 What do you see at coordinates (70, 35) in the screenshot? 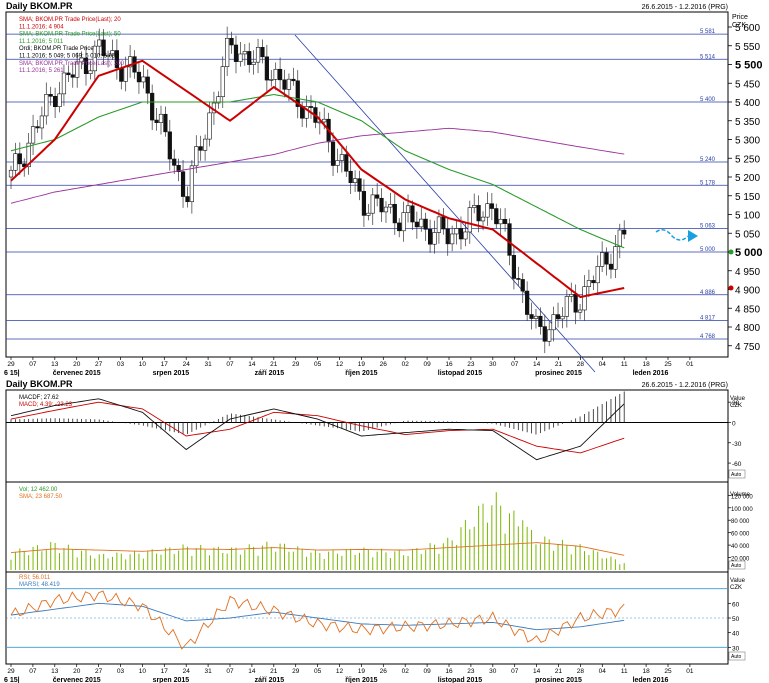
I see `legend-entry-2: SMA; BKOM.PR Trade Price(Last); 50` at bounding box center [70, 35].